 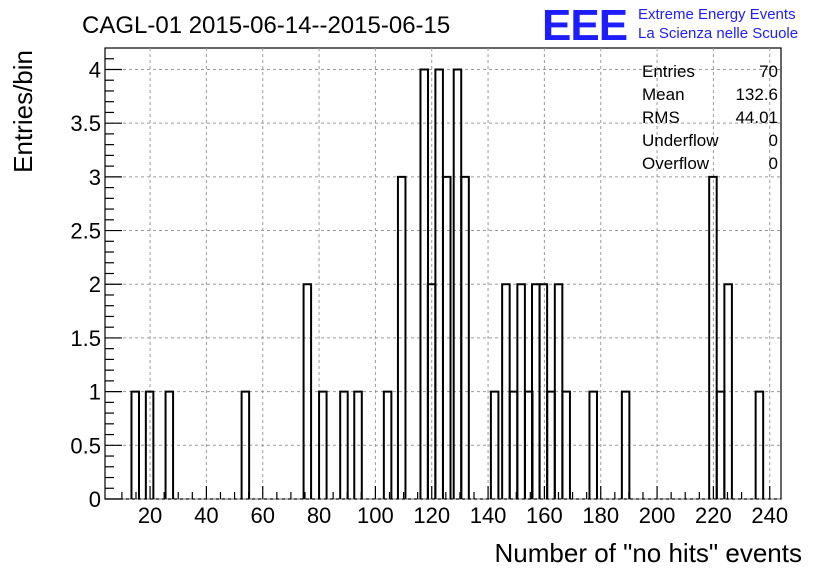 I want to click on y-tick-label: 2, so click(x=95, y=284).